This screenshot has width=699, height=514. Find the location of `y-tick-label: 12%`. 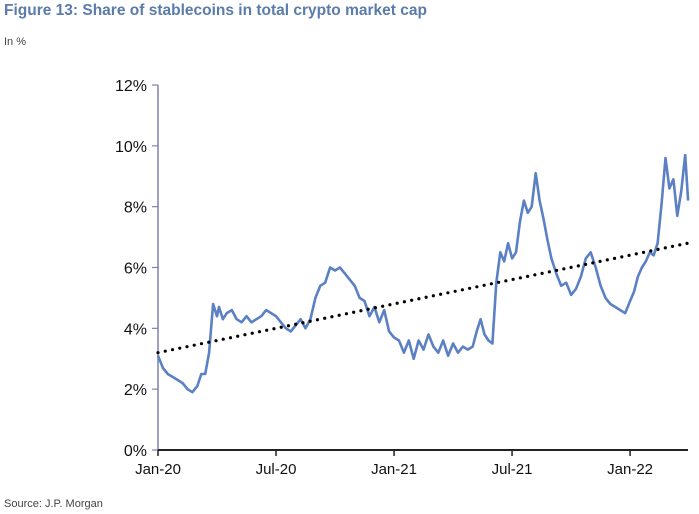

y-tick-label: 12% is located at coordinates (131, 86).